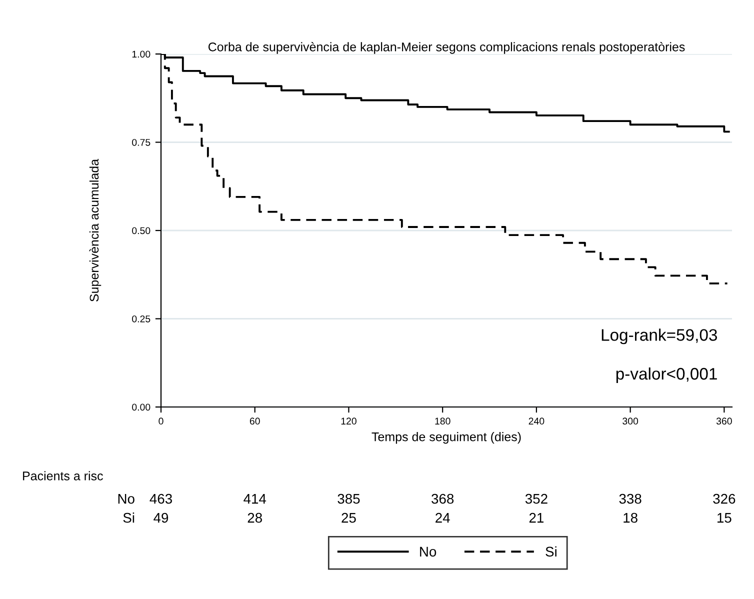 Image resolution: width=754 pixels, height=599 pixels. What do you see at coordinates (630, 421) in the screenshot?
I see `x-tick-label: 300` at bounding box center [630, 421].